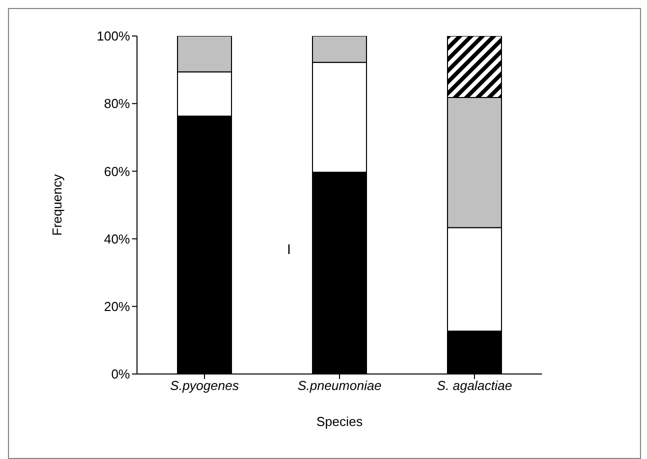 Image resolution: width=647 pixels, height=459 pixels. Describe the element at coordinates (340, 421) in the screenshot. I see `x-axis-title: Species` at that location.